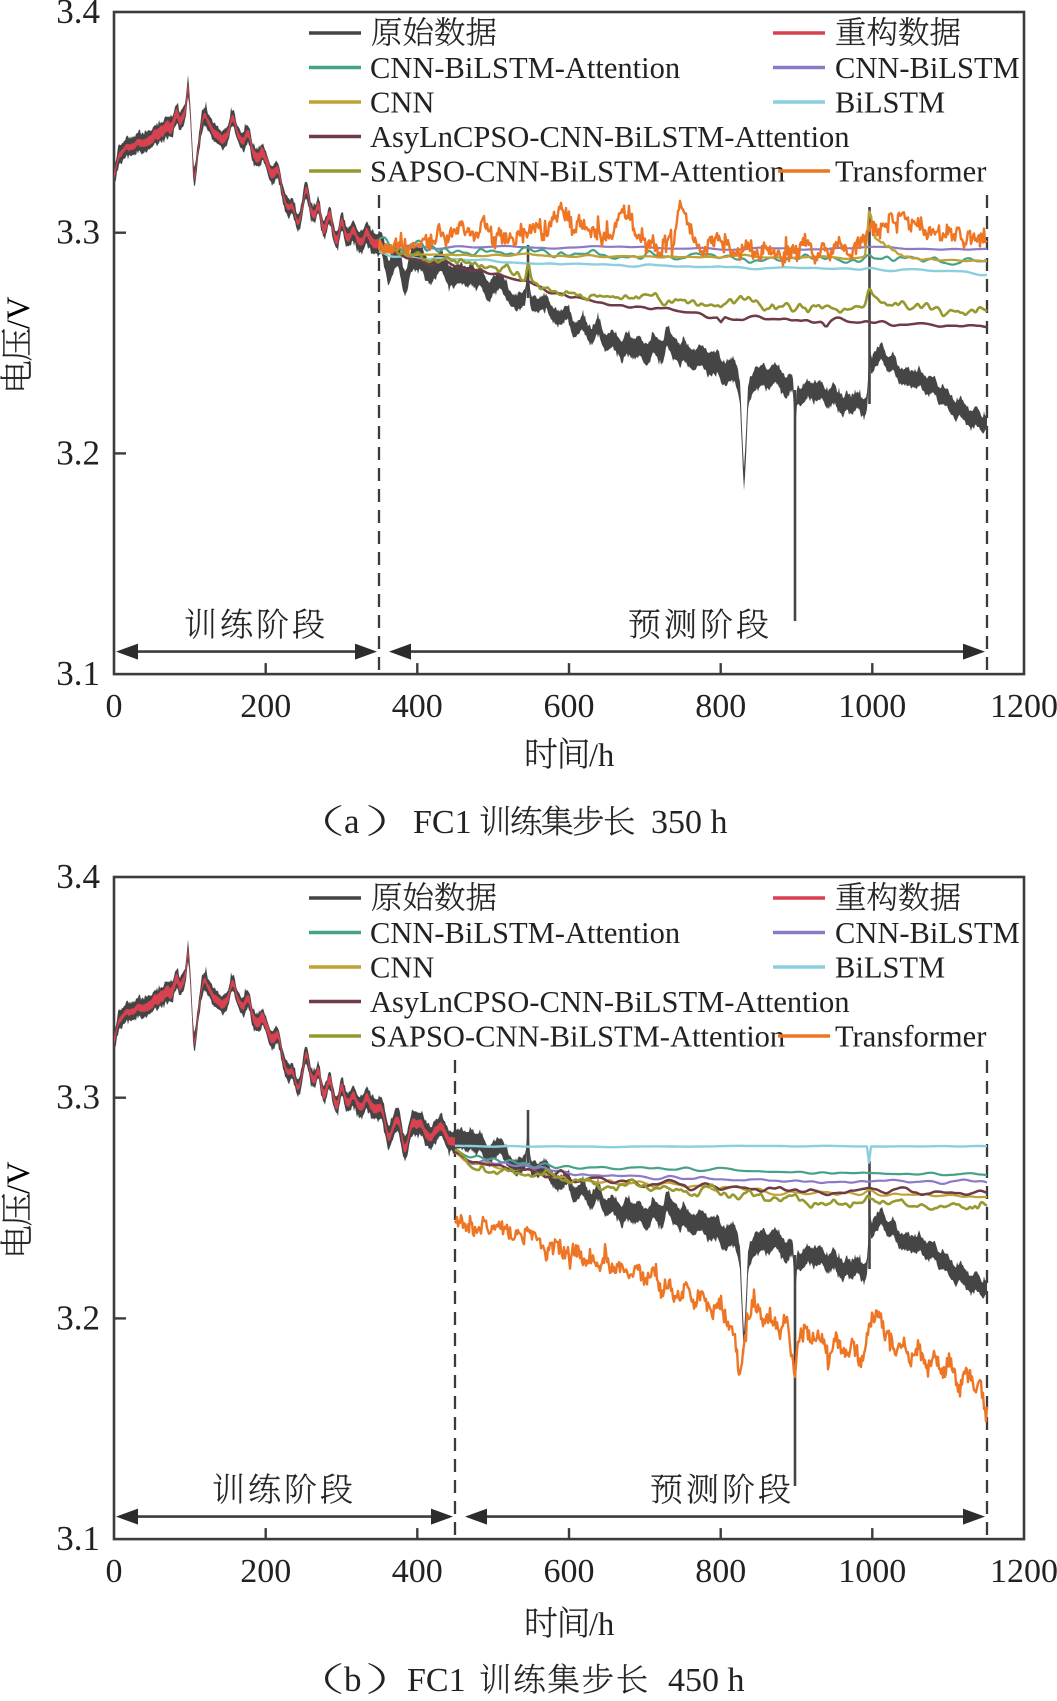 This screenshot has width=1057, height=1701. What do you see at coordinates (353, 1678) in the screenshot?
I see `svg-text: b` at bounding box center [353, 1678].